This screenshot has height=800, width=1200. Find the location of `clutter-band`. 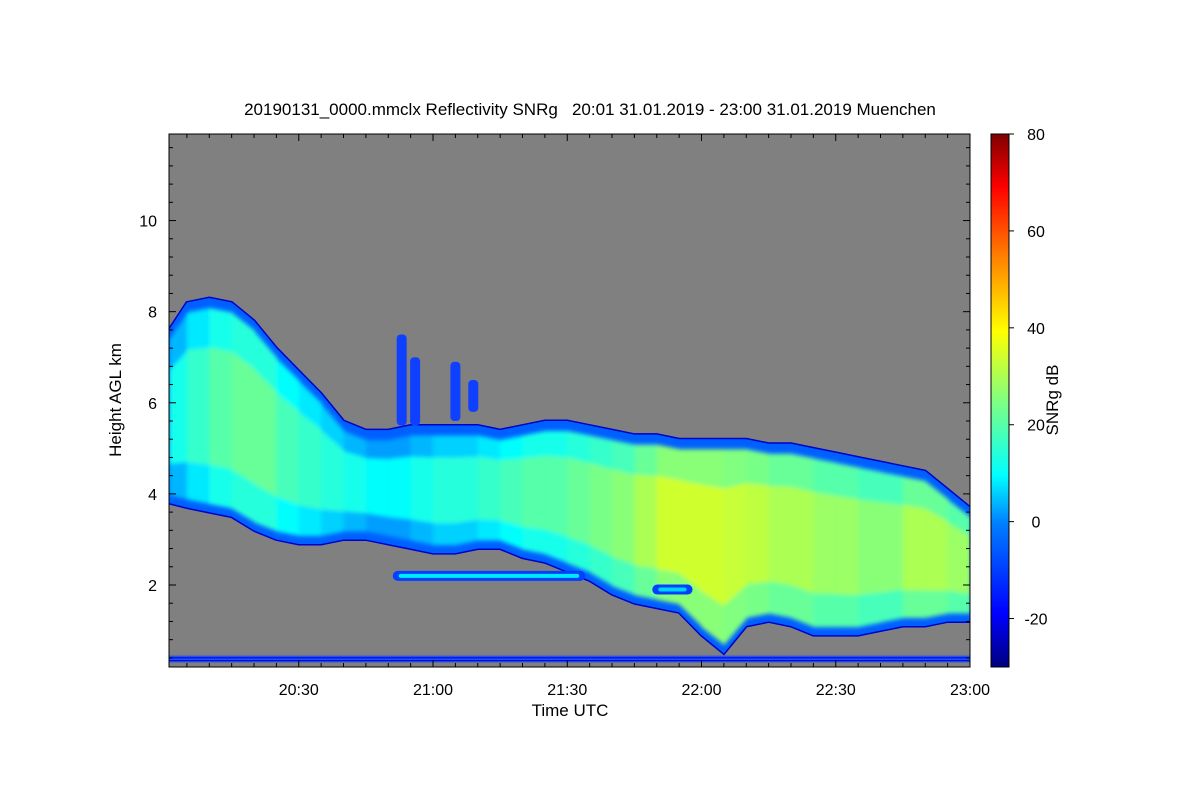

clutter-band is located at coordinates (569, 659).